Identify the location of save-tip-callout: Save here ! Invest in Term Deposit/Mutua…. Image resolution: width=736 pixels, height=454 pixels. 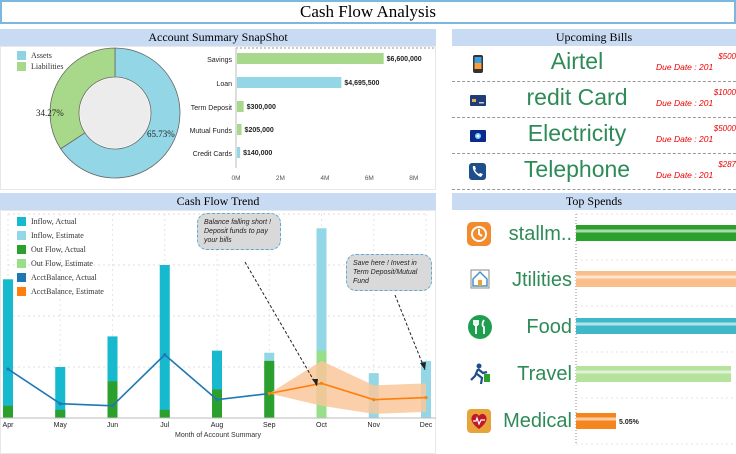
(389, 272).